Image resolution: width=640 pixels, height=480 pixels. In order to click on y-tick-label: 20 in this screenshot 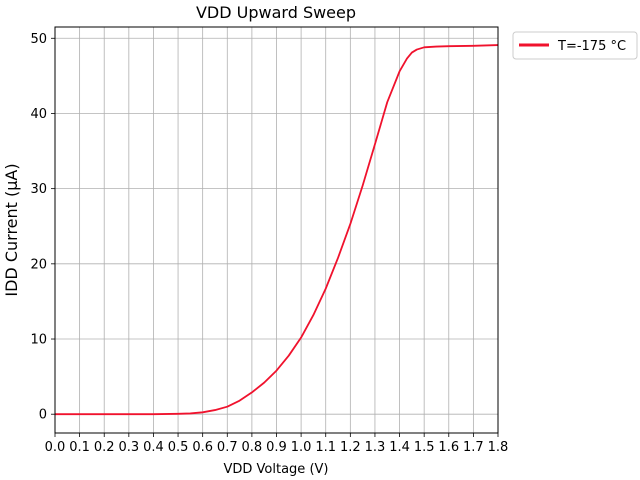, I will do `click(38, 264)`.